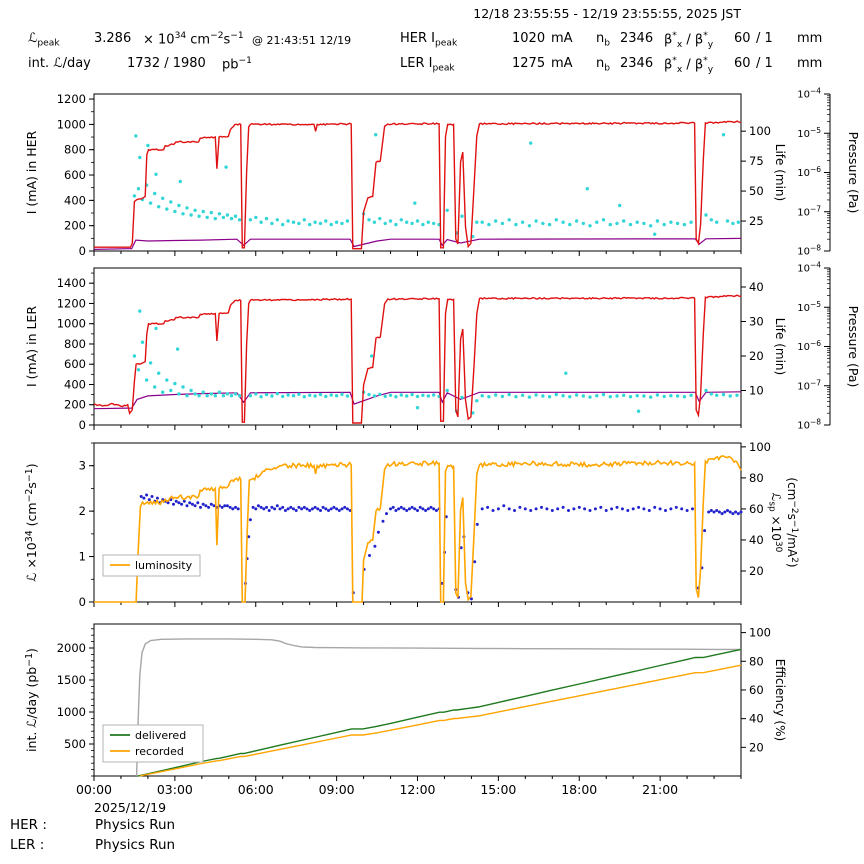 This screenshot has height=864, width=864. Describe the element at coordinates (756, 221) in the screenshot. I see `svg-text: 25` at that location.